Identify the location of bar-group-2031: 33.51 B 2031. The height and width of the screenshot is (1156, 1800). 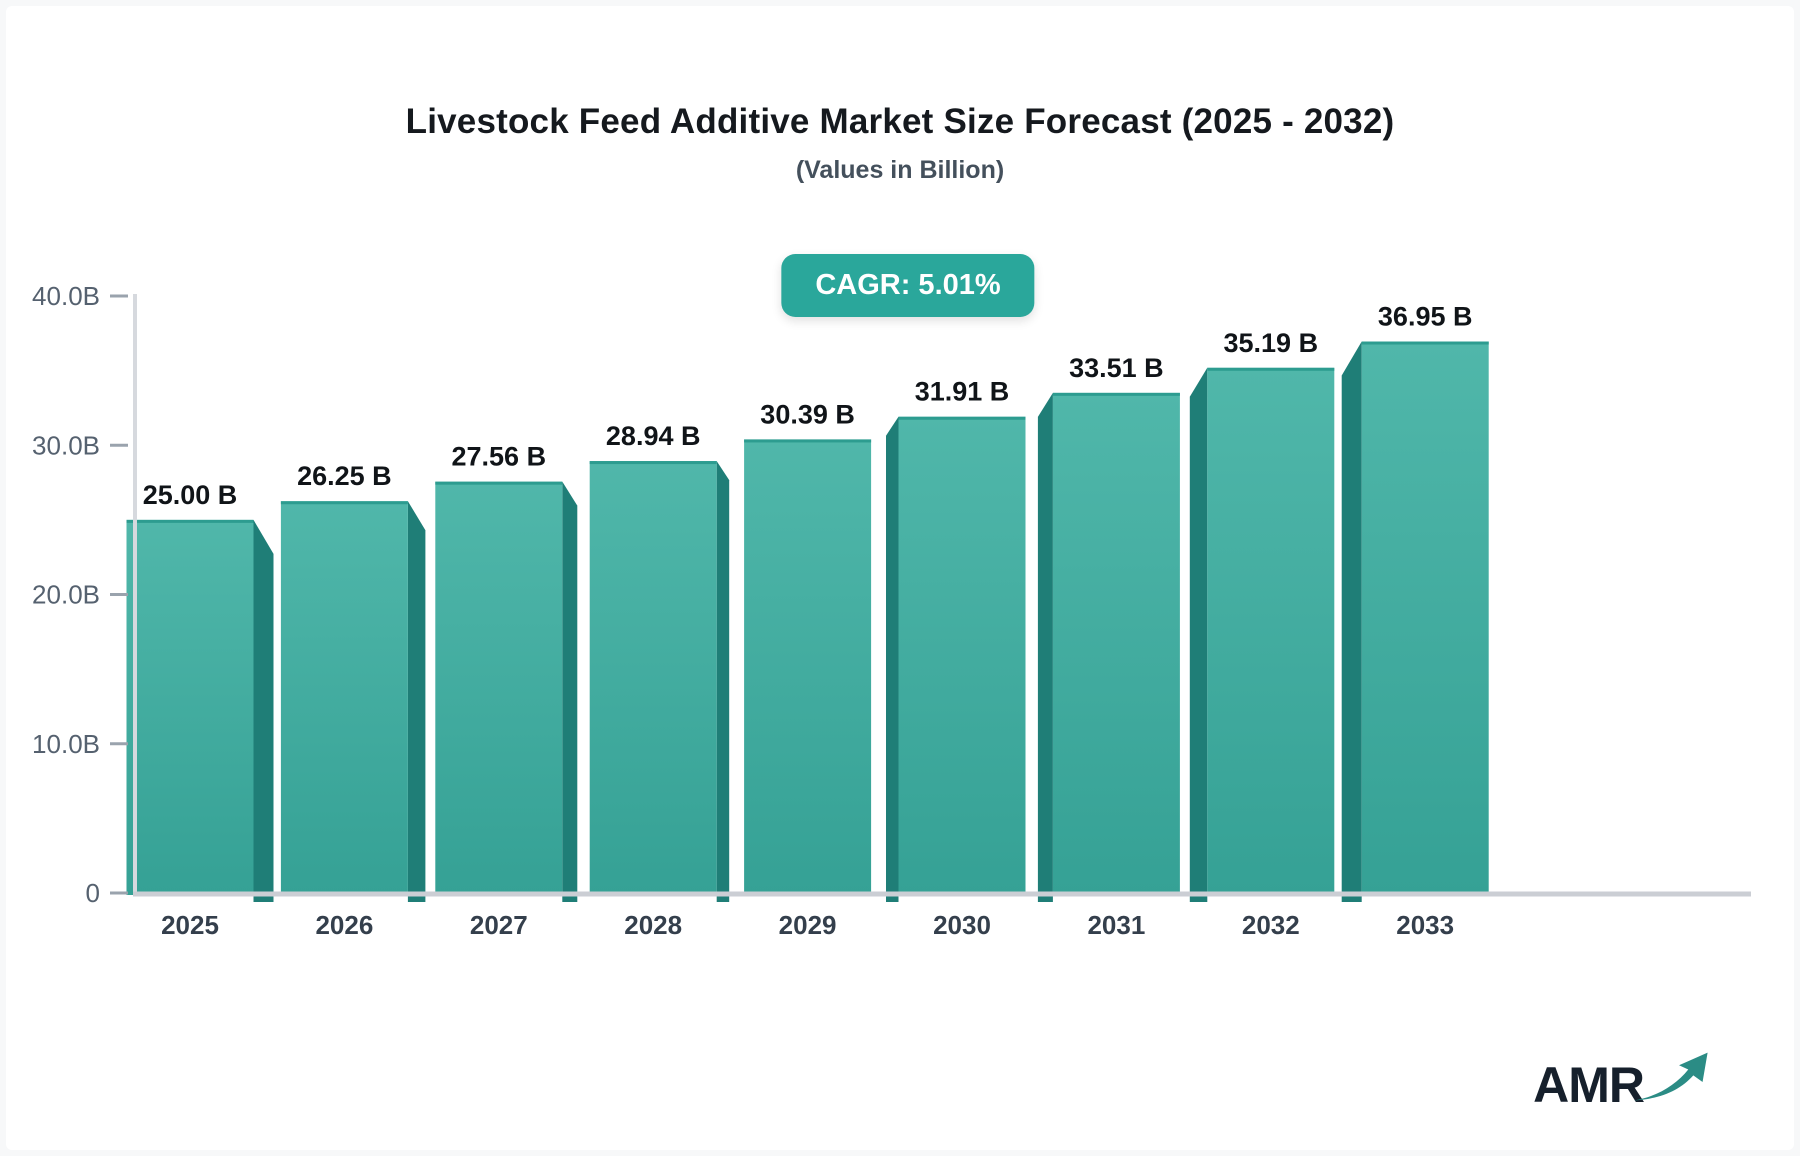
(1108, 646).